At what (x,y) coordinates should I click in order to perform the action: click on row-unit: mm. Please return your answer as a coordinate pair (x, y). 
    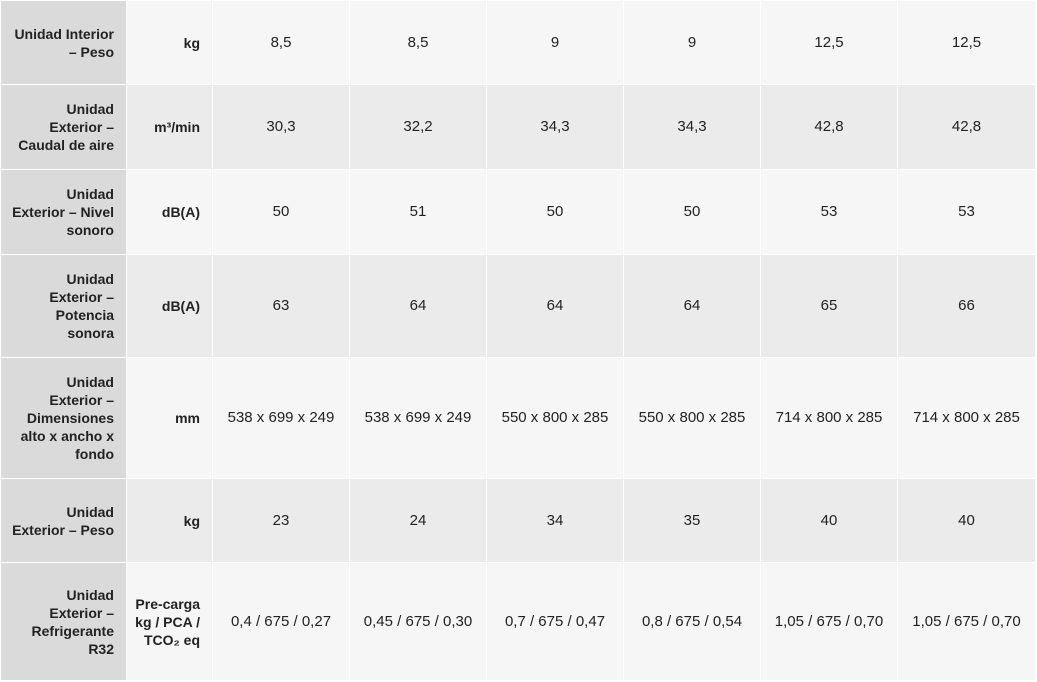
    Looking at the image, I should click on (169, 418).